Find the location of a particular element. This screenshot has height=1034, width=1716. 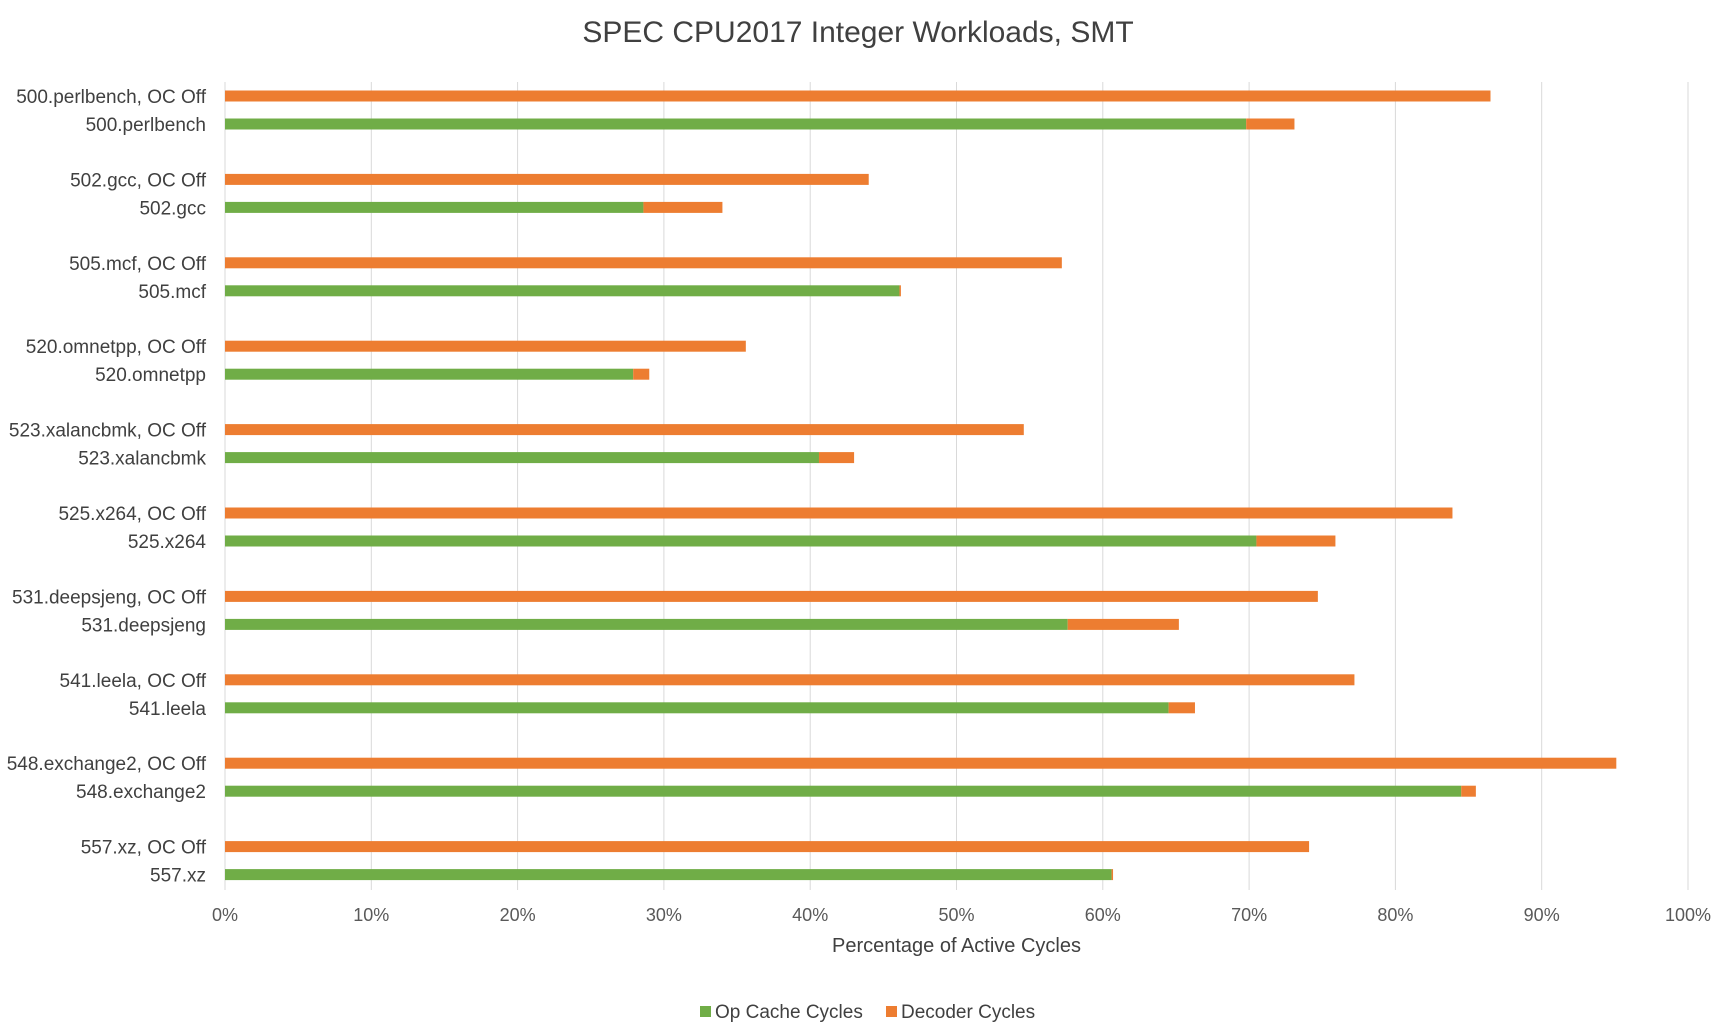

category-label: 505.mcf is located at coordinates (172, 292).